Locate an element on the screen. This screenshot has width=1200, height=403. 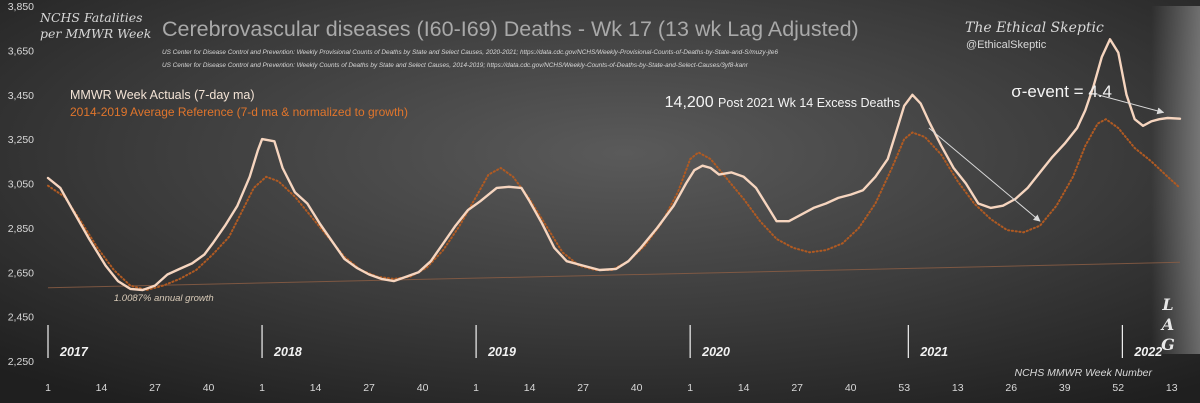
lag-letter-l: L is located at coordinates (1167, 304).